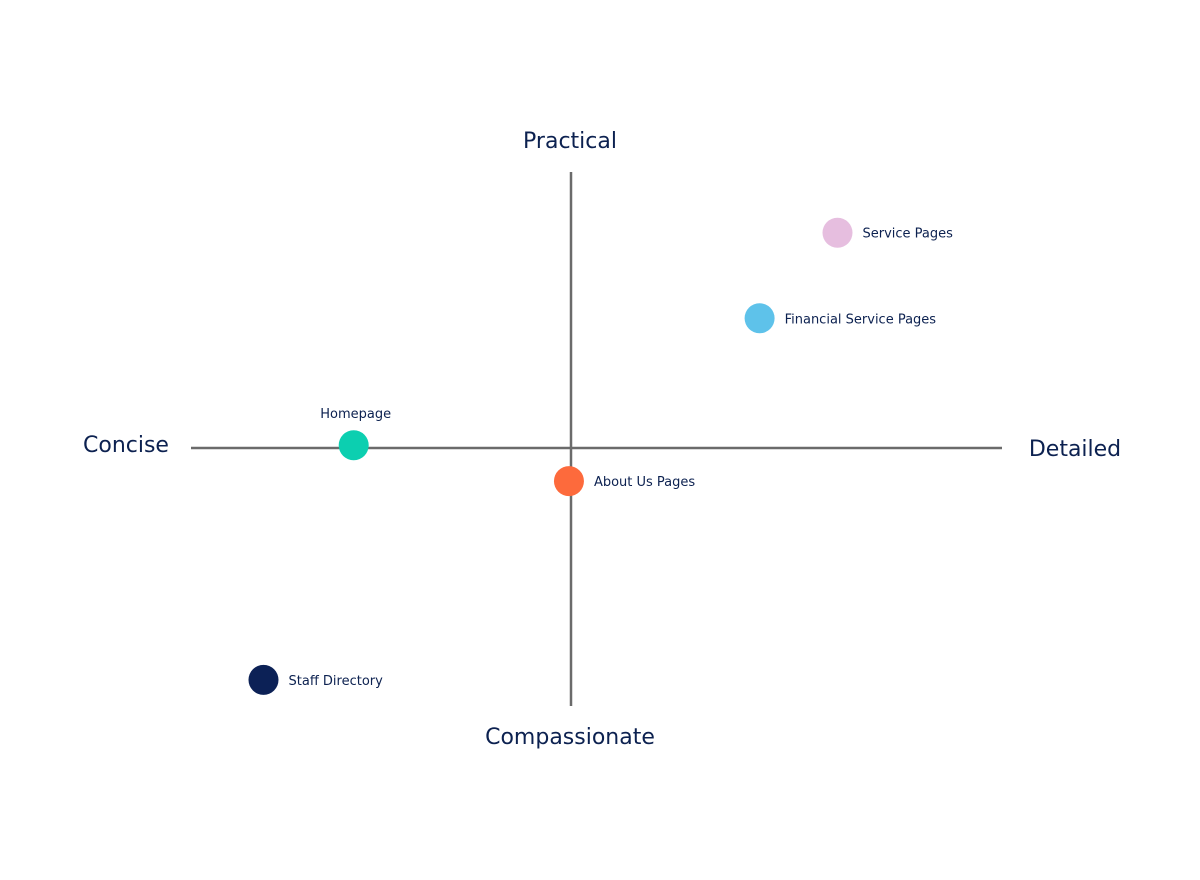 The image size is (1200, 880). What do you see at coordinates (908, 234) in the screenshot?
I see `point-label-service-pages: Service Pages` at bounding box center [908, 234].